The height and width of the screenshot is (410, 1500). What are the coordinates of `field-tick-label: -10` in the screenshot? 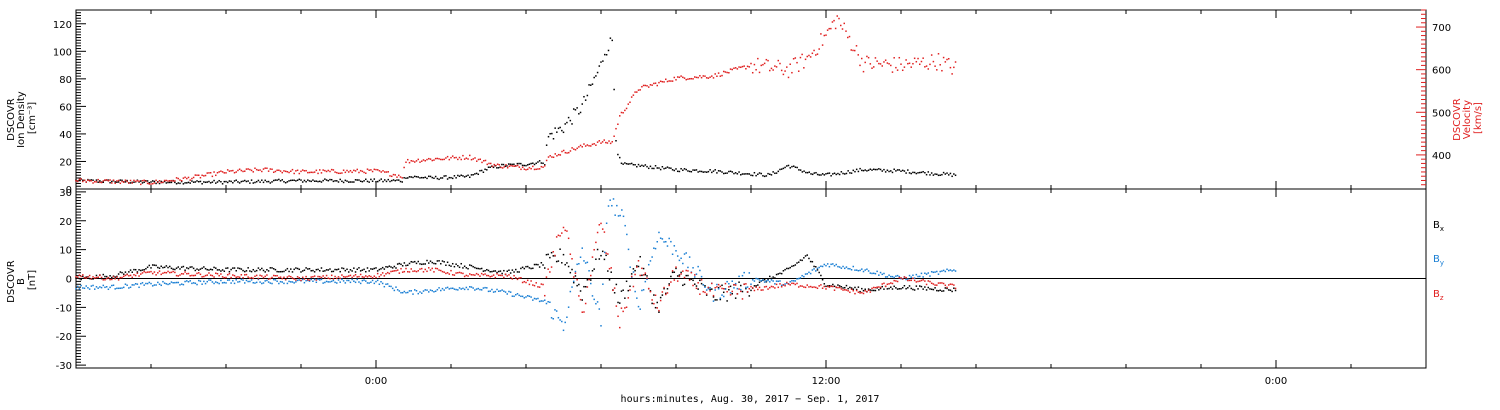 It's located at (64, 308).